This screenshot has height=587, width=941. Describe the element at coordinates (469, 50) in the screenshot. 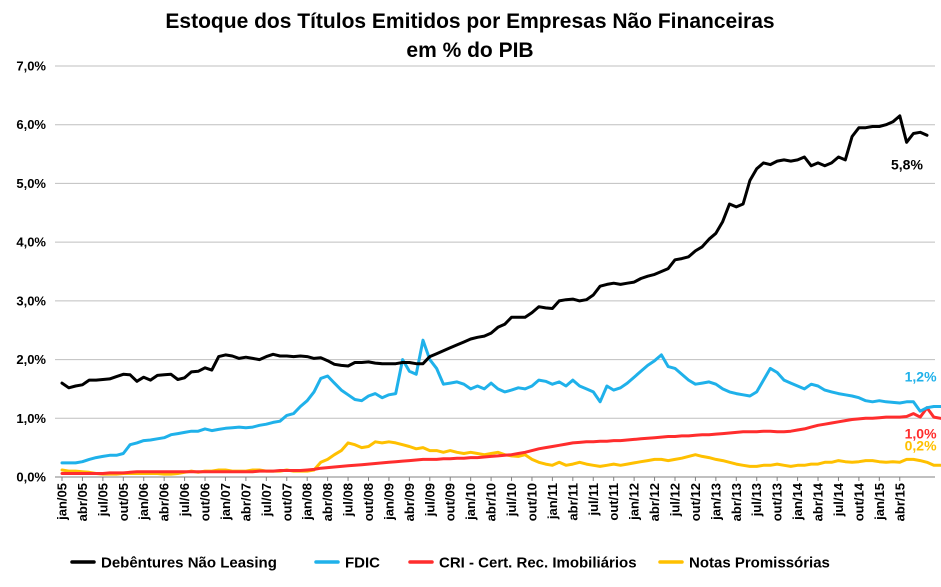

I see `chart-title-line-2: em % do PIB` at that location.